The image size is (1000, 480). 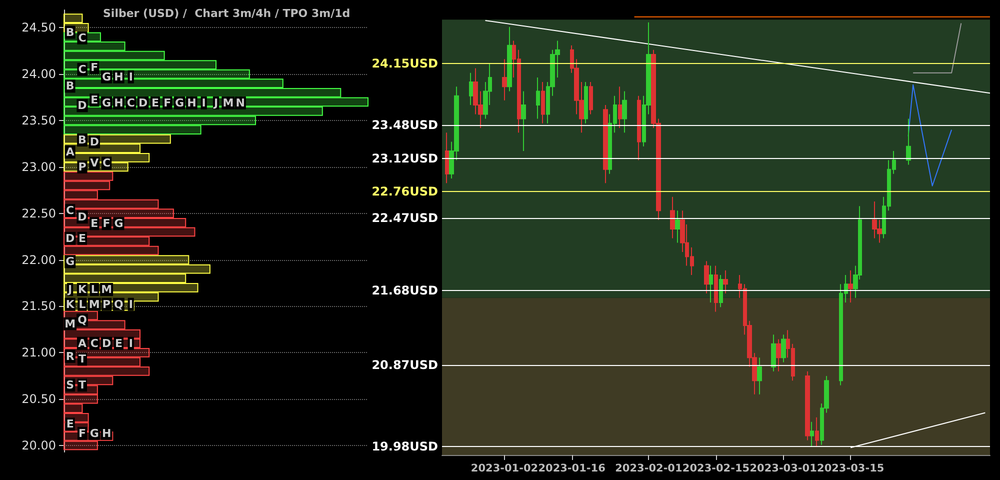 What do you see at coordinates (82, 320) in the screenshot?
I see `annotation: Q` at bounding box center [82, 320].